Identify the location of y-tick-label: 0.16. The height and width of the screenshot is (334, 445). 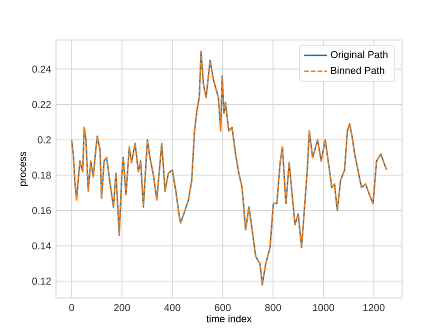
(41, 210).